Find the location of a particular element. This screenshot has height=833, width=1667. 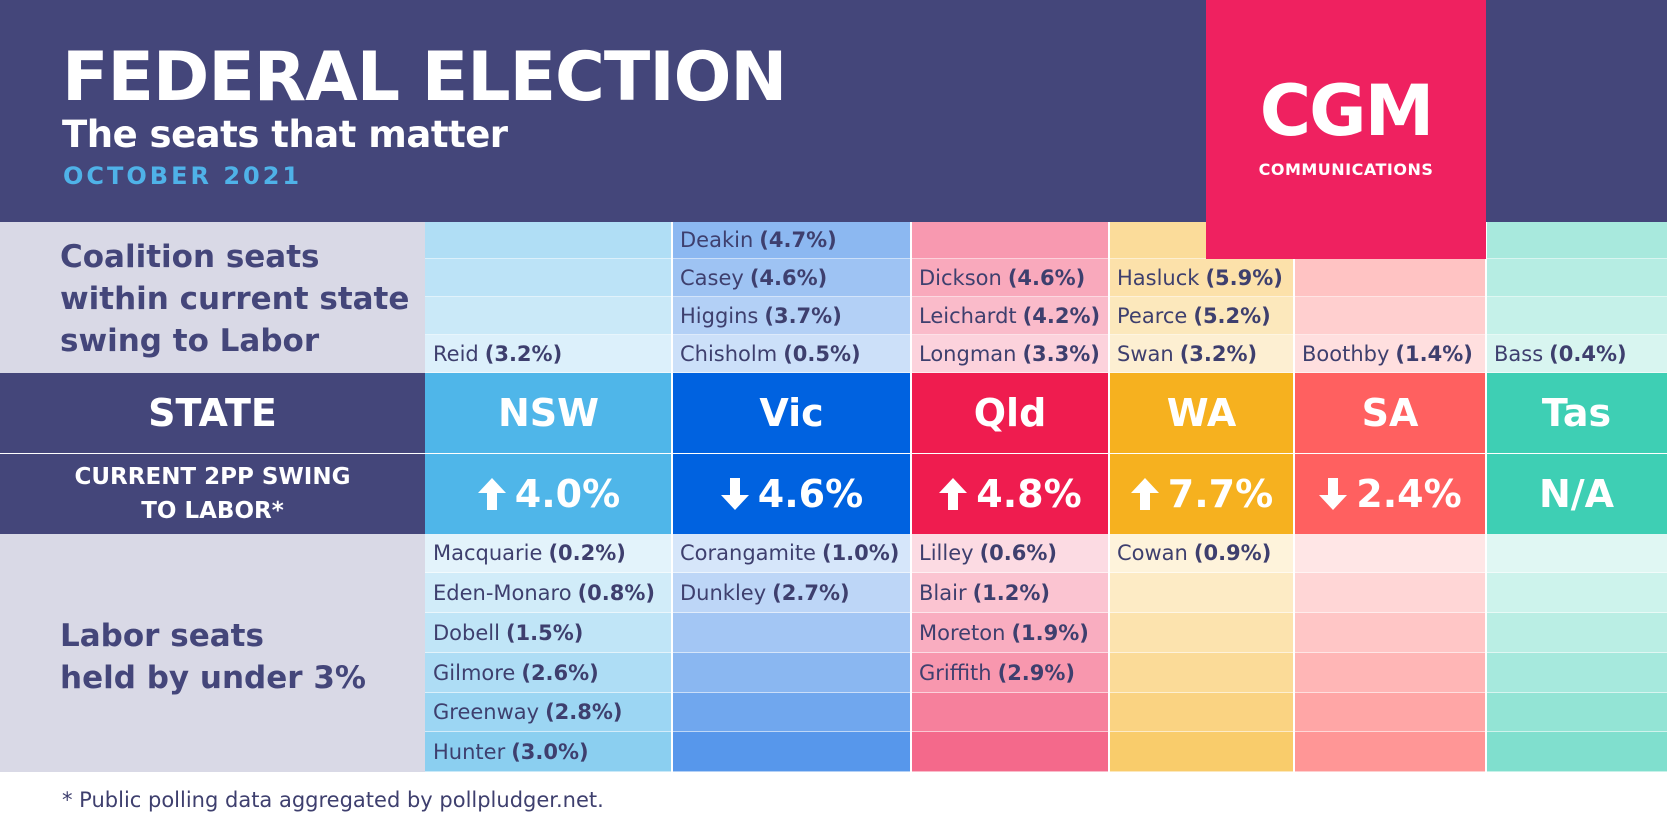

coalition-seat-cell: Bass (0.4%) is located at coordinates (1576, 354).